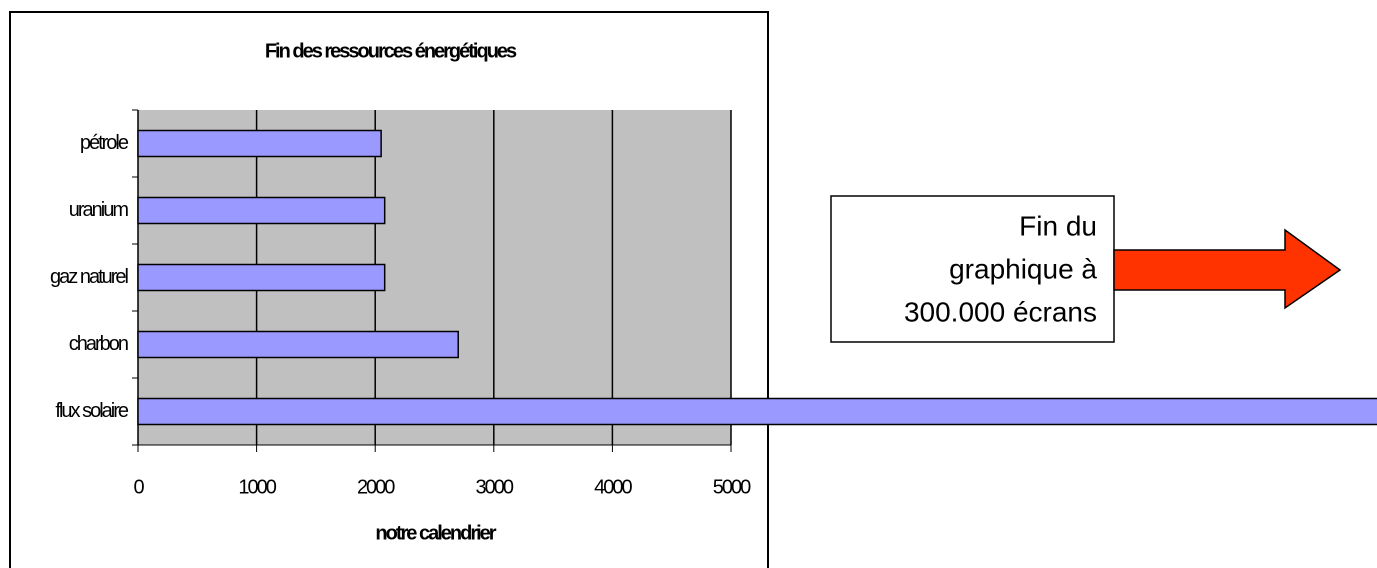 This screenshot has width=1377, height=568. I want to click on x-tick-label: 2000, so click(376, 487).